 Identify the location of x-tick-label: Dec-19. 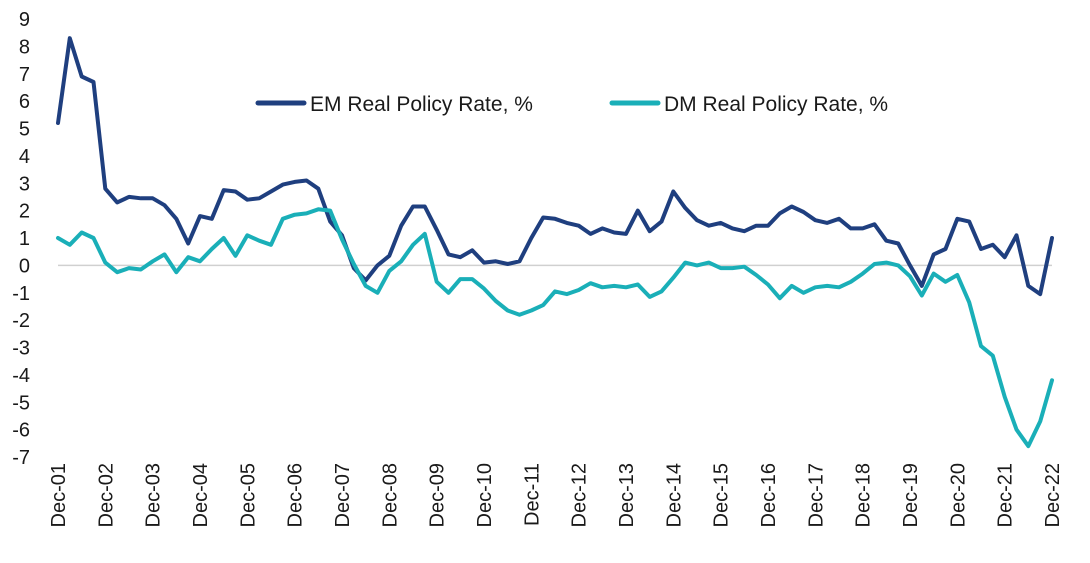
(911, 495).